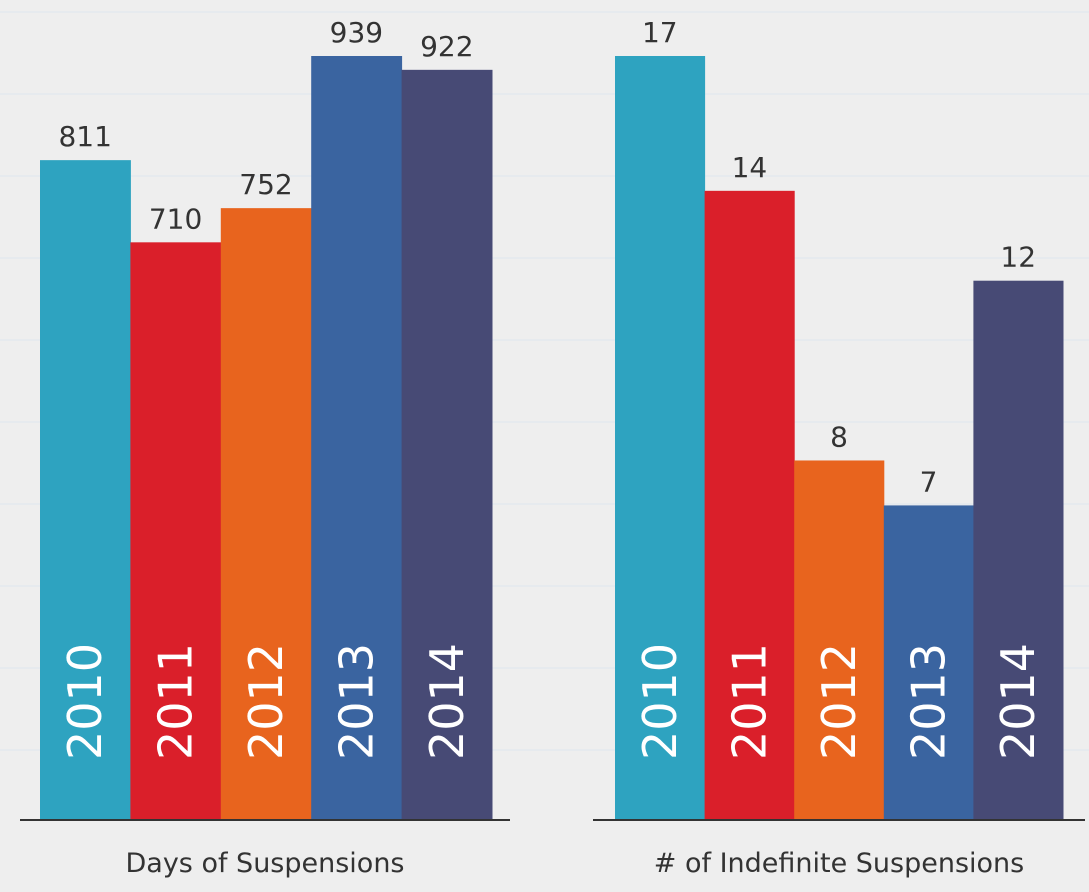 Image resolution: width=1089 pixels, height=892 pixels. I want to click on data-label: 710, so click(175, 218).